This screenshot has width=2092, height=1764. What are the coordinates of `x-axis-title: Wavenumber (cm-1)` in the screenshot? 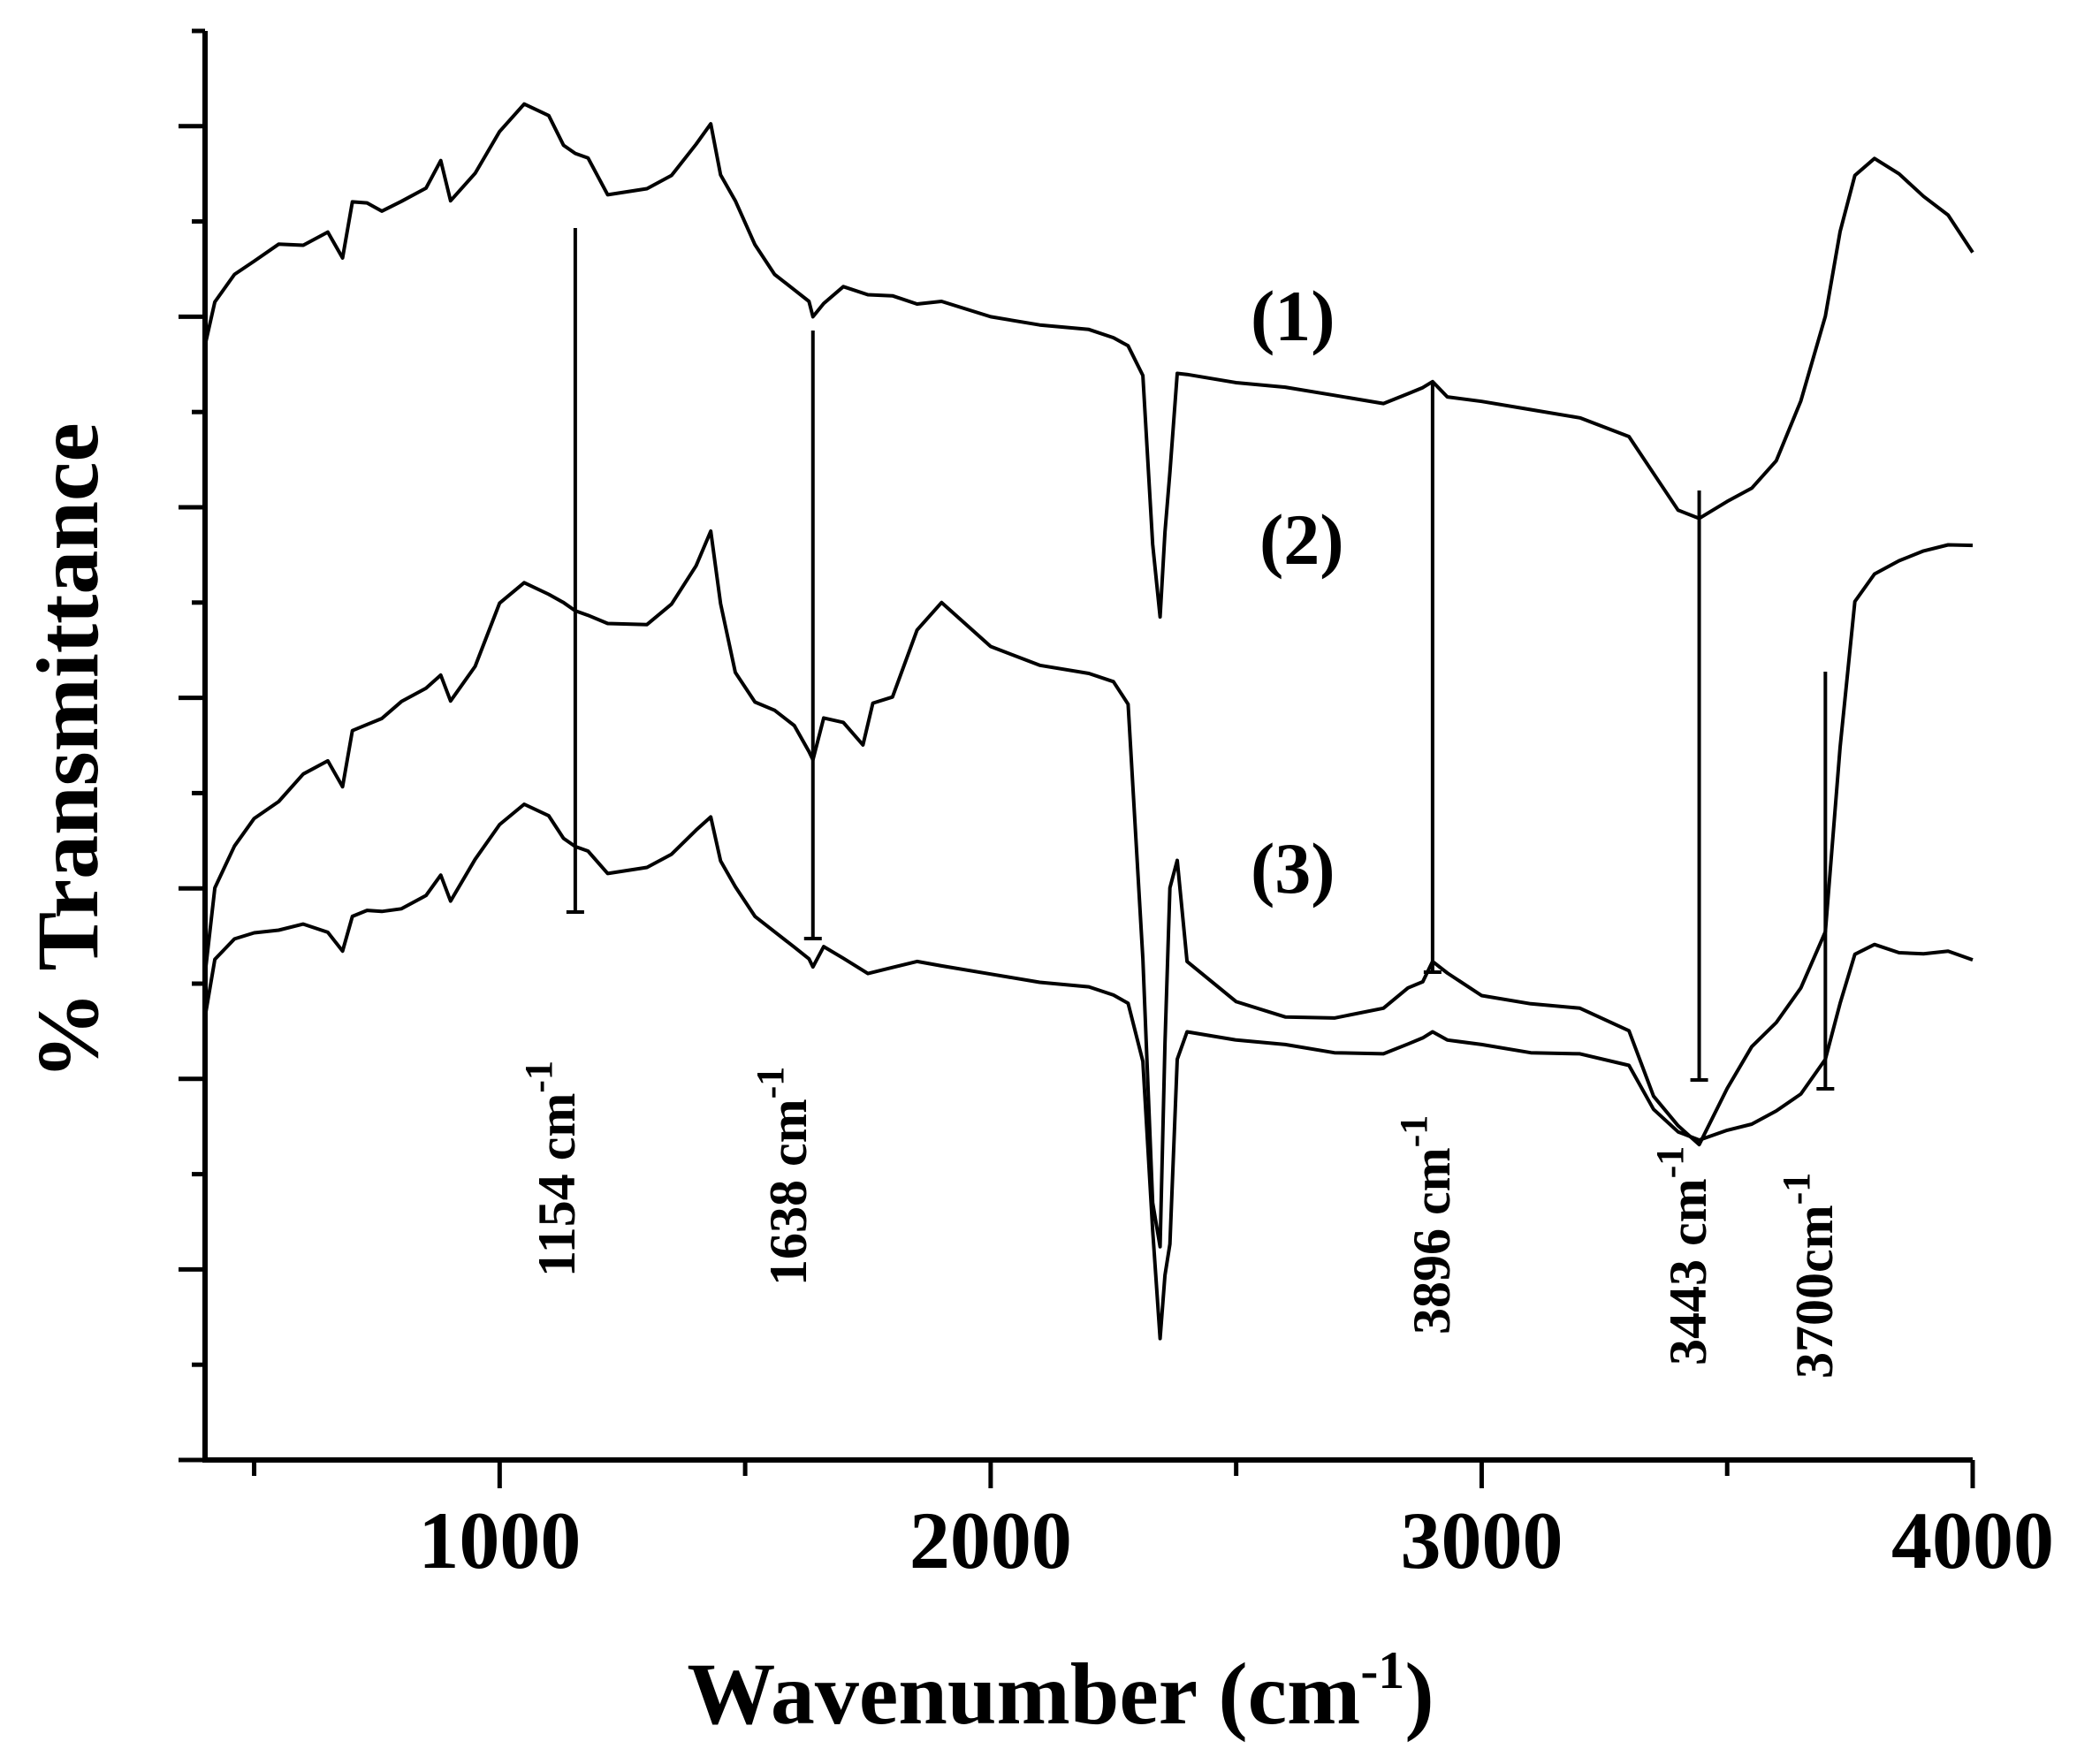 It's located at (1060, 1692).